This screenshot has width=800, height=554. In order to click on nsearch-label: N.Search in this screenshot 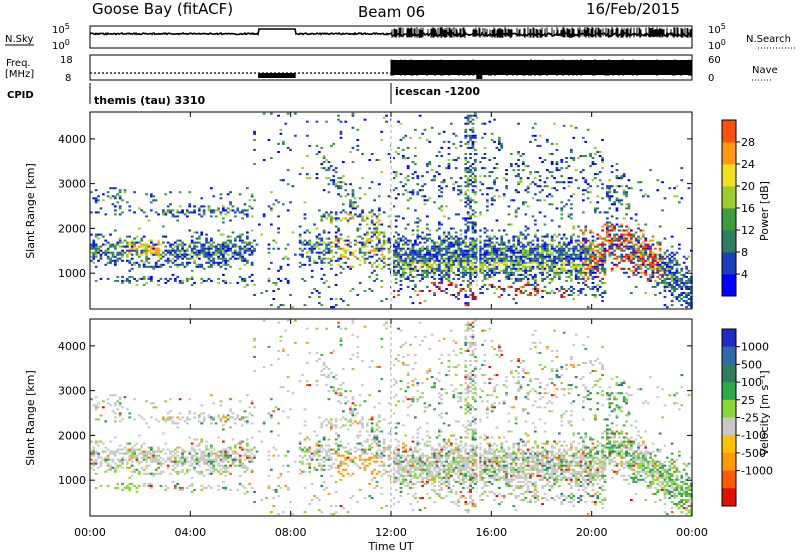, I will do `click(768, 39)`.